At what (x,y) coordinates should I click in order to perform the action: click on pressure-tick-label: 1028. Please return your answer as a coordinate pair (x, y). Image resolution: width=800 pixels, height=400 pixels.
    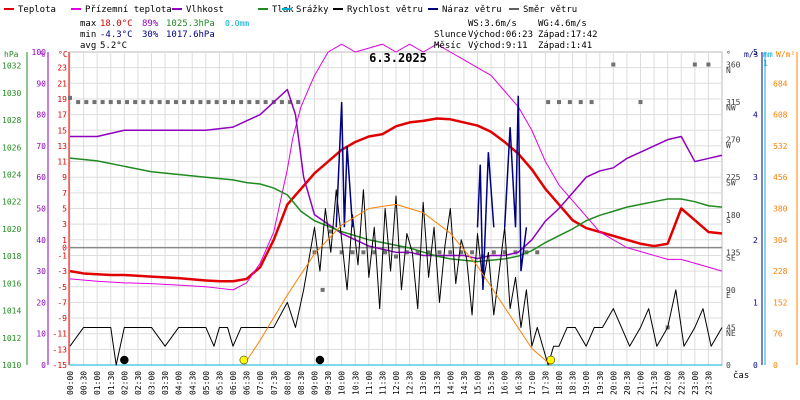
    Looking at the image, I should click on (11, 120).